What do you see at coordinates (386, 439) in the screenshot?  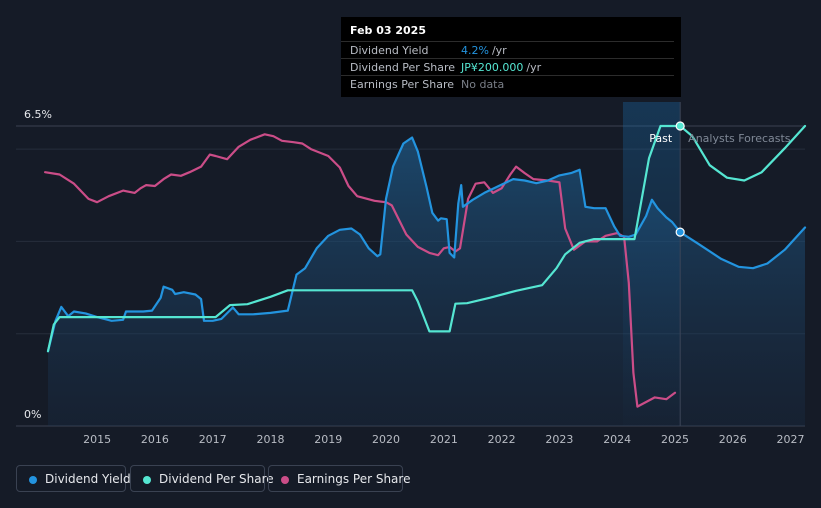 I see `x-tick-label: 2020` at bounding box center [386, 439].